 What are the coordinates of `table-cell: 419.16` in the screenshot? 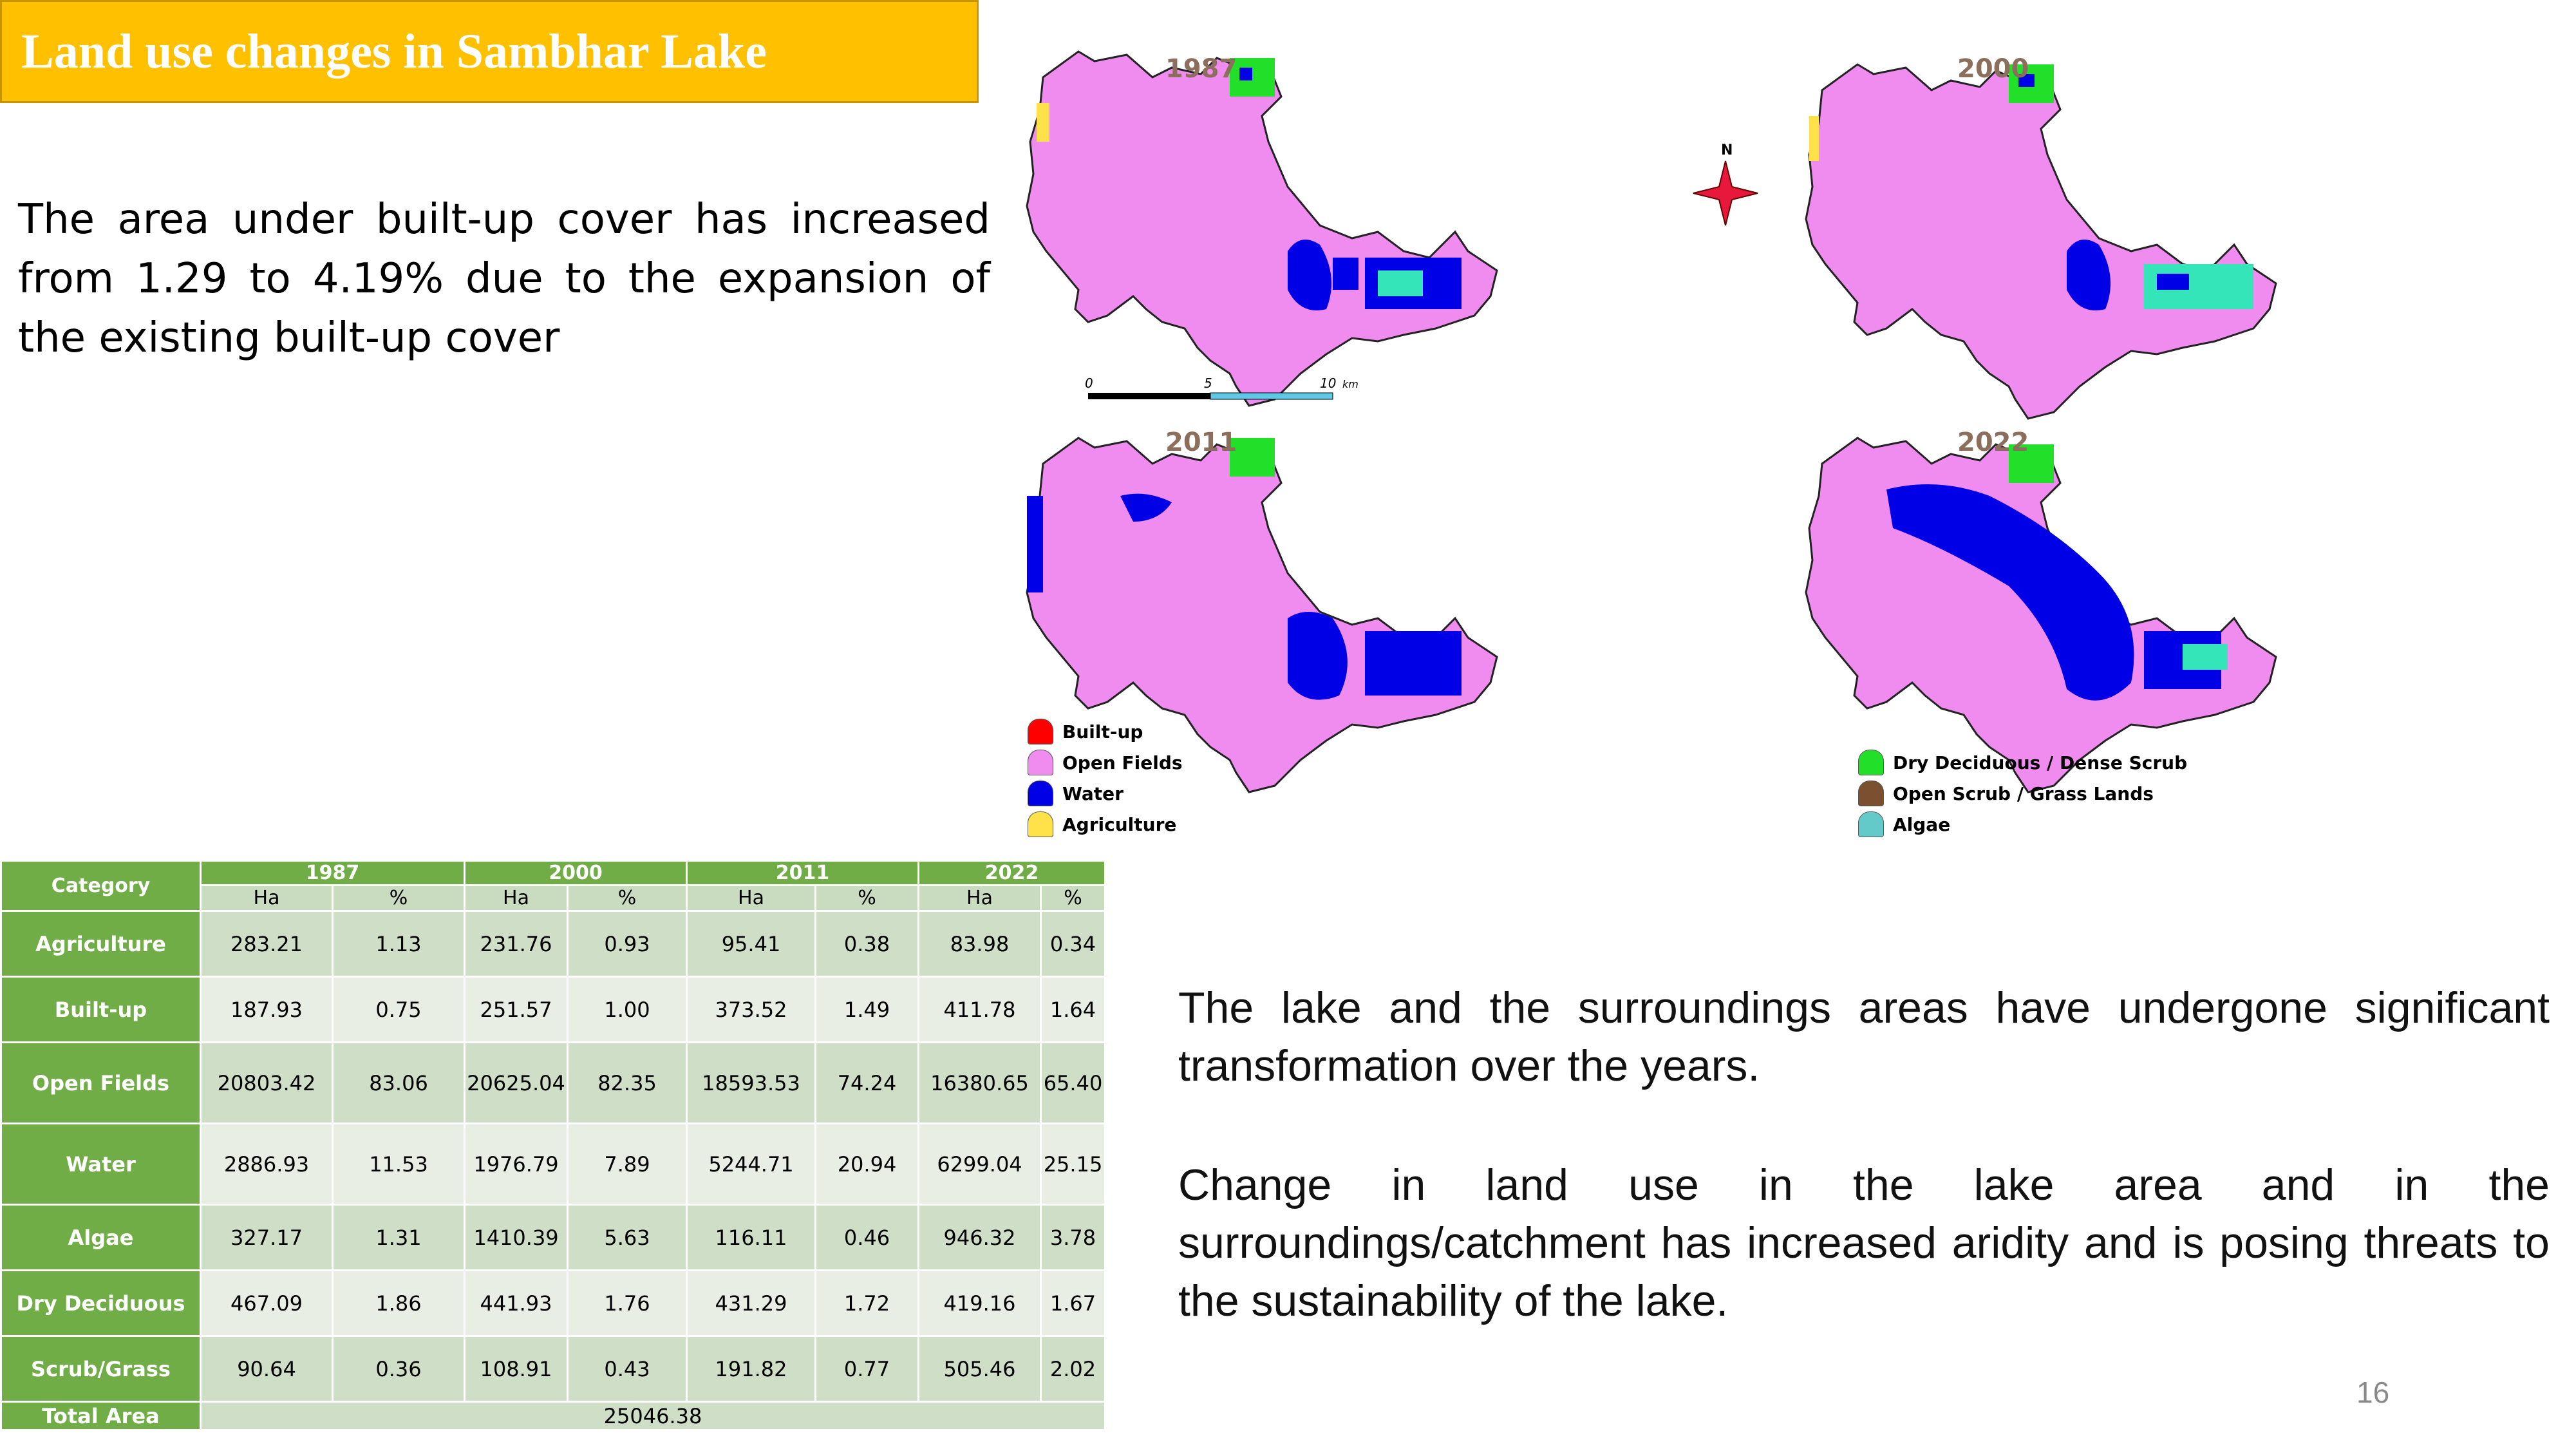 It's located at (979, 1303).